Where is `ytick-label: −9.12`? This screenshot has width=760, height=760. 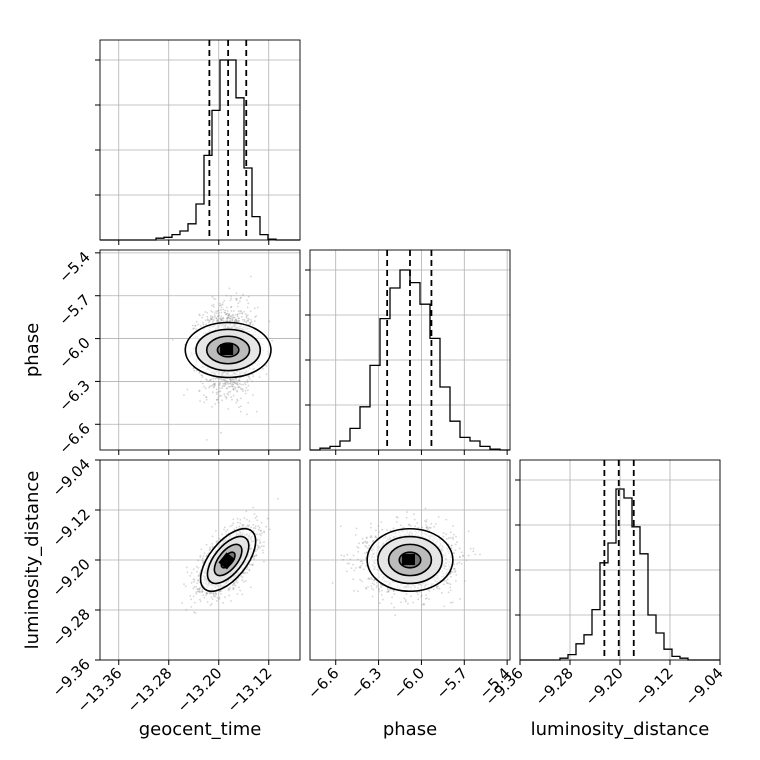
ytick-label: −9.12 is located at coordinates (71, 527).